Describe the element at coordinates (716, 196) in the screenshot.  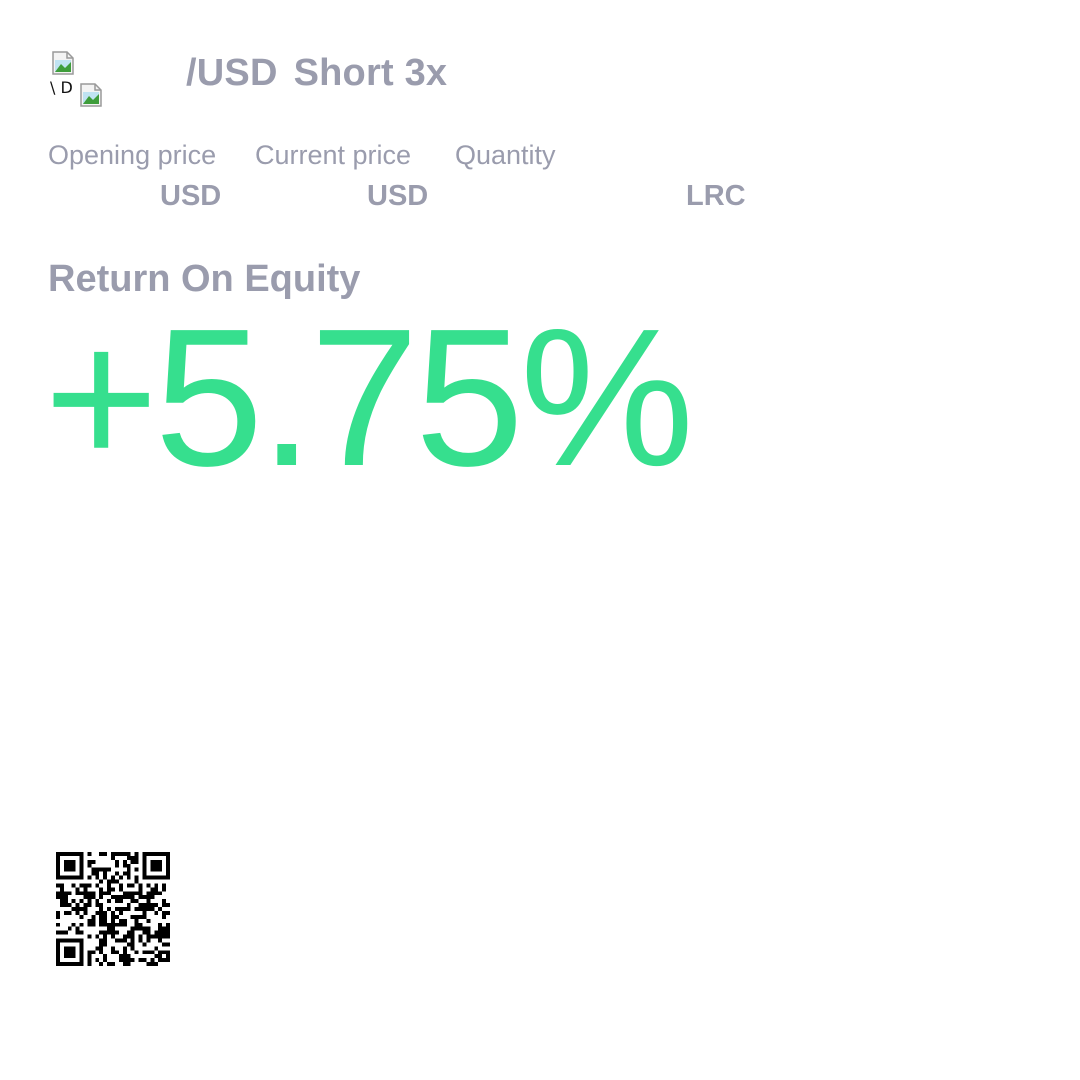
I see `quantity-unit: LRC` at that location.